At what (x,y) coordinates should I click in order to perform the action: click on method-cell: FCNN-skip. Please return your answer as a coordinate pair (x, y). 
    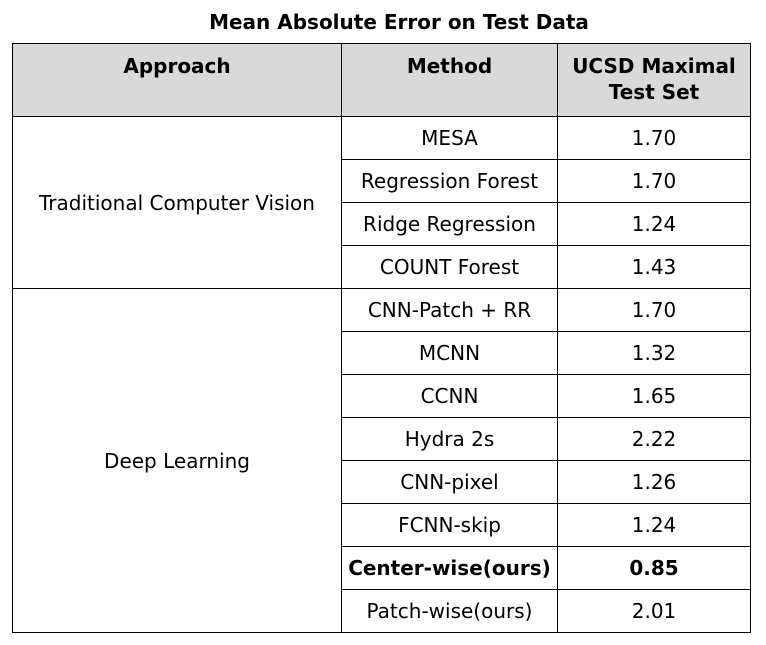
    Looking at the image, I should click on (449, 525).